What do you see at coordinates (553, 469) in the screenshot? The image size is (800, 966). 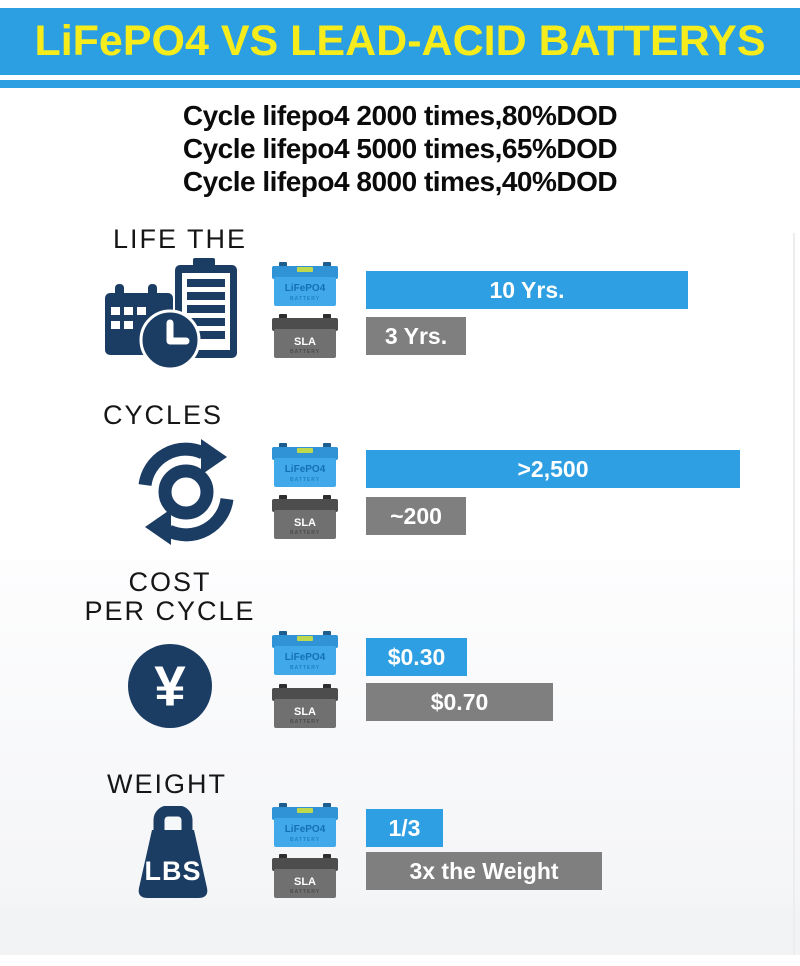 I see `lifepo4-cycles-bar: >2,500` at bounding box center [553, 469].